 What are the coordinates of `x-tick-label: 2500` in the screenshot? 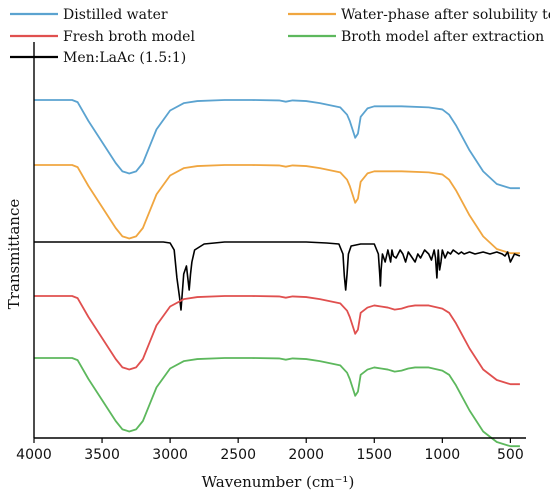 It's located at (238, 455).